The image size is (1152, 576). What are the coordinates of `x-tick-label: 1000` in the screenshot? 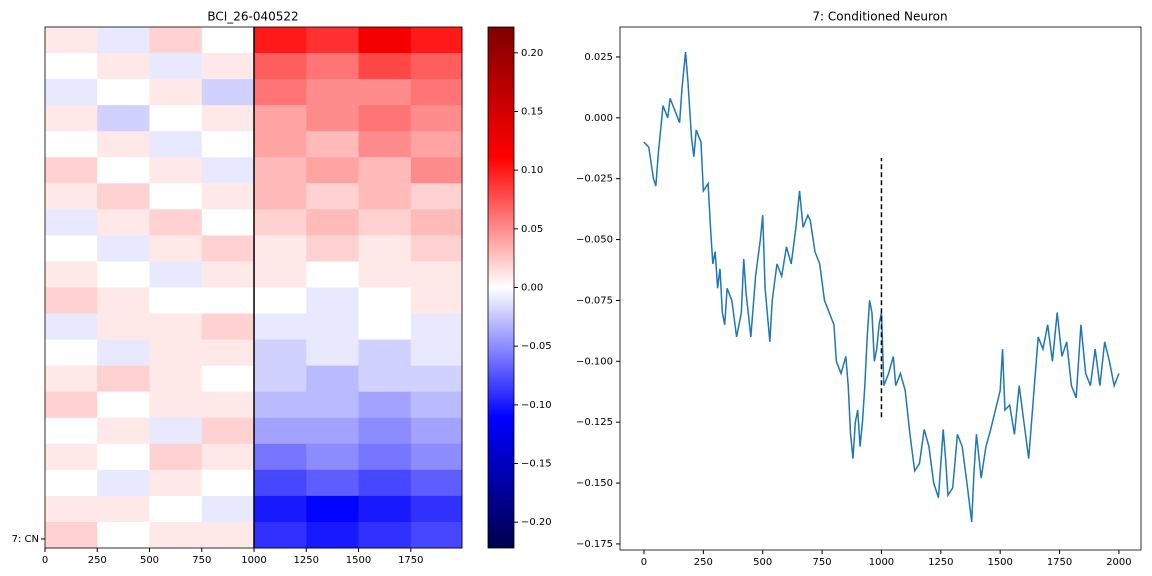 It's located at (881, 562).